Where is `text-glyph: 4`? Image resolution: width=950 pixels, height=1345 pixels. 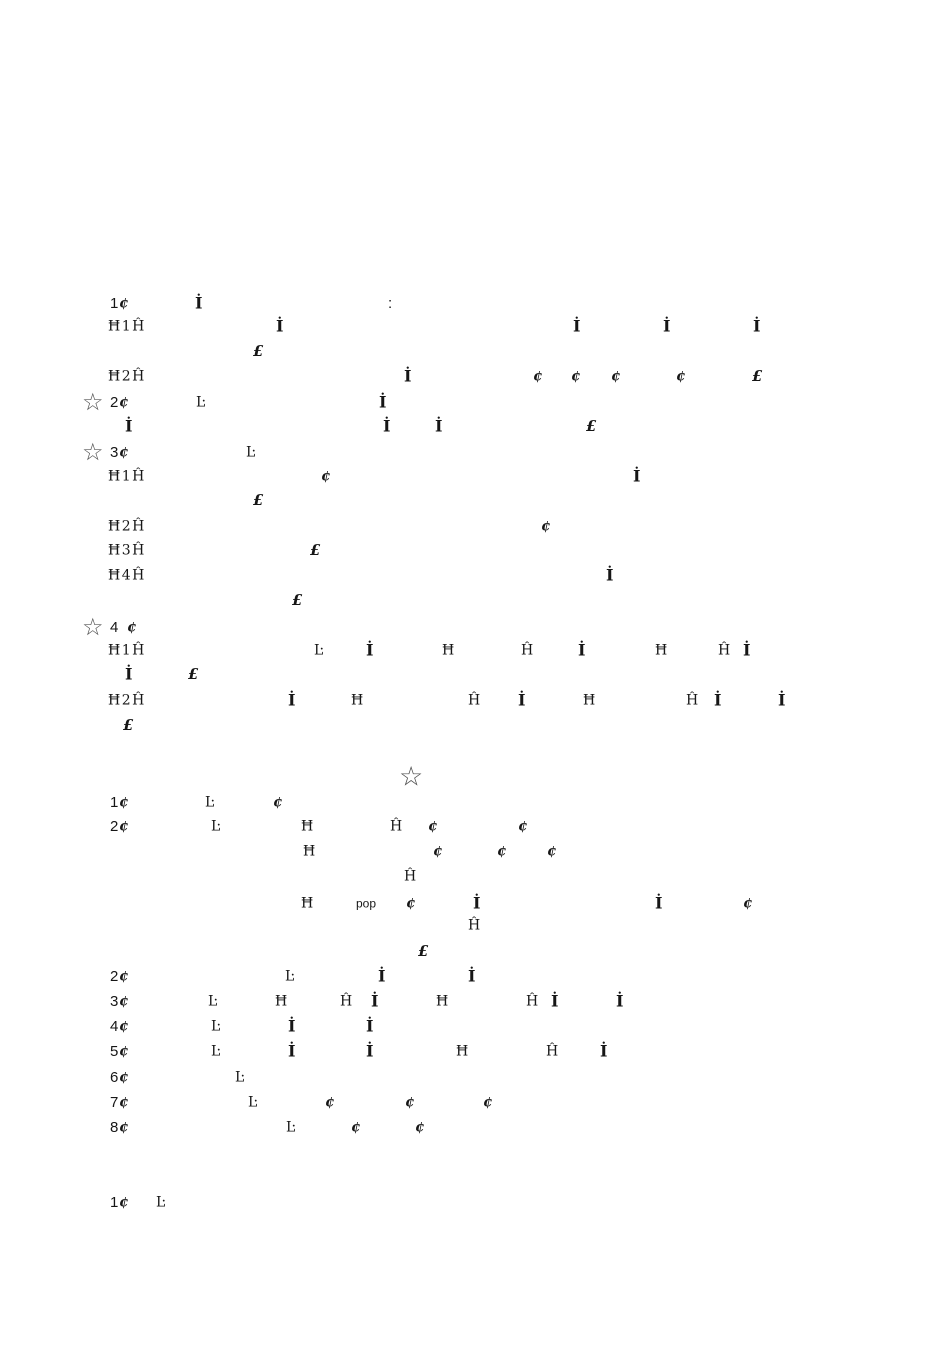
text-glyph: 4 is located at coordinates (114, 1026).